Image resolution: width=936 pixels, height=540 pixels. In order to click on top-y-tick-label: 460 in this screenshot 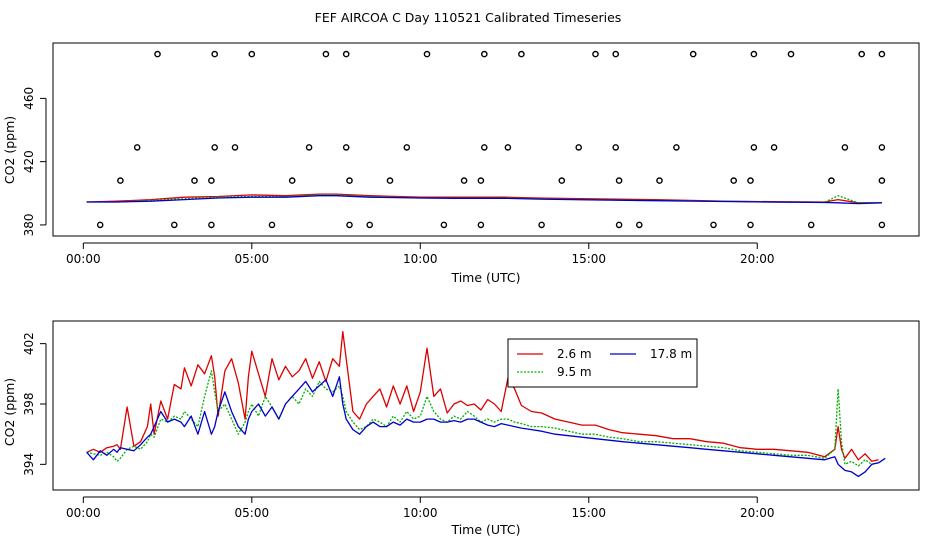, I will do `click(29, 98)`.